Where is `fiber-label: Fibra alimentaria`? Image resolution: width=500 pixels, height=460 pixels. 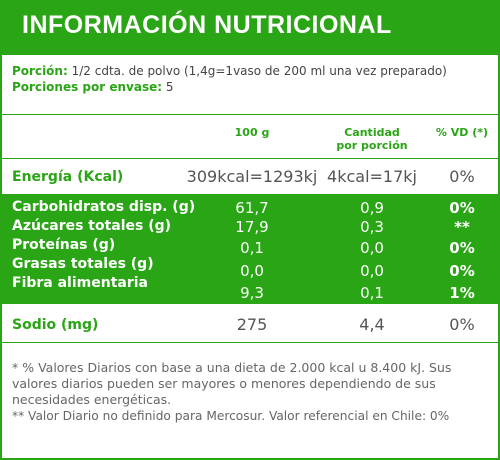
fiber-label: Fibra alimentaria is located at coordinates (80, 283).